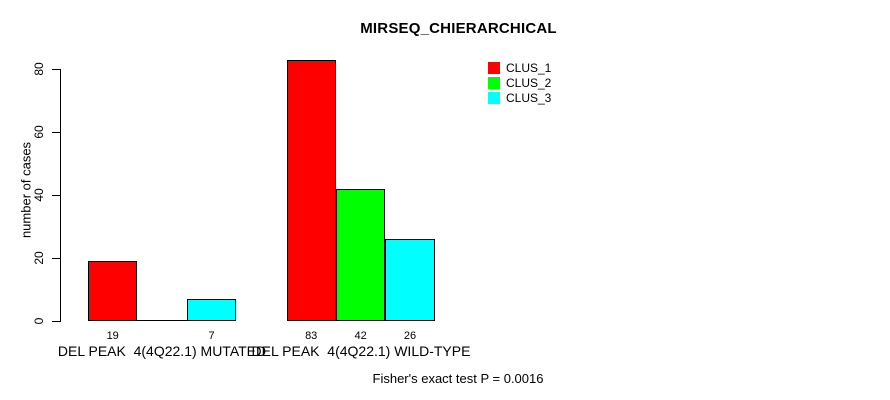 The image size is (890, 400). What do you see at coordinates (410, 336) in the screenshot?
I see `bar-value-label: 26` at bounding box center [410, 336].